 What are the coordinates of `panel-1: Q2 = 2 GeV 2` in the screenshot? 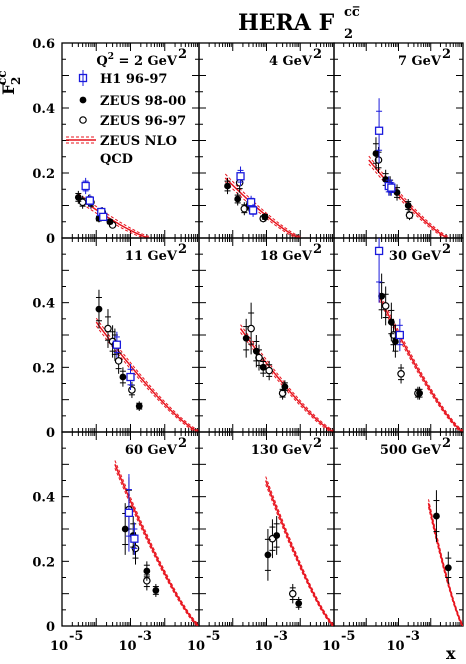 It's located at (130, 140).